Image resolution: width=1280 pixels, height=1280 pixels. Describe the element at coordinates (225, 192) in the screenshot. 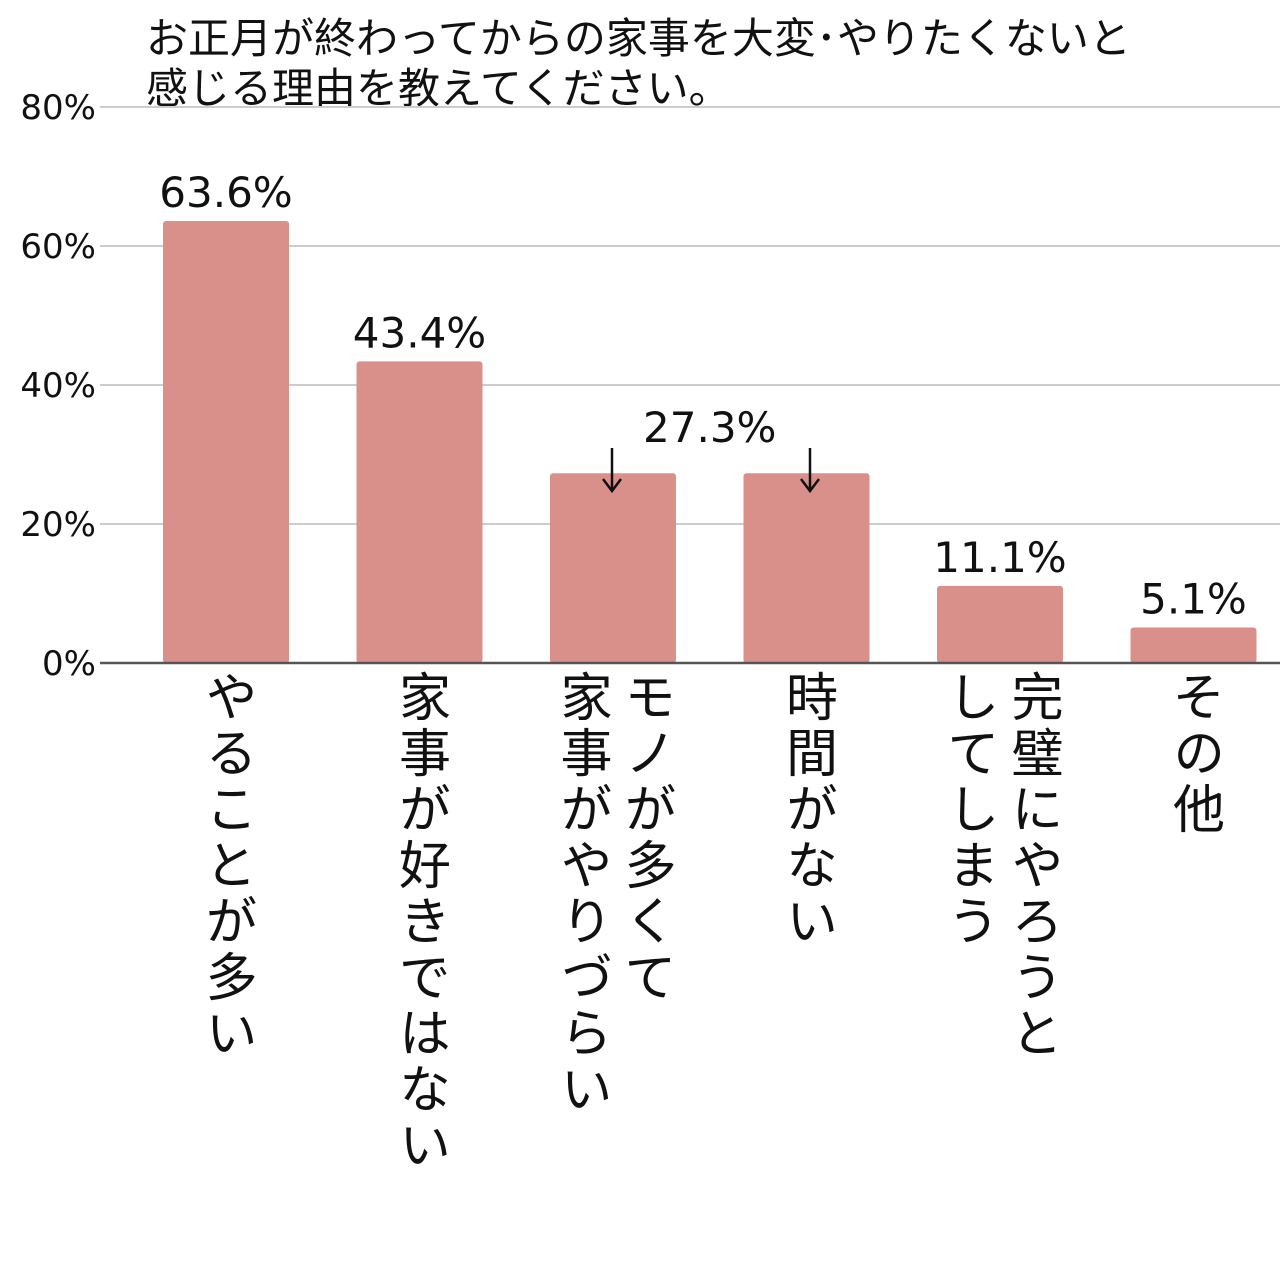

I see `data-label-0: 63.6%` at that location.